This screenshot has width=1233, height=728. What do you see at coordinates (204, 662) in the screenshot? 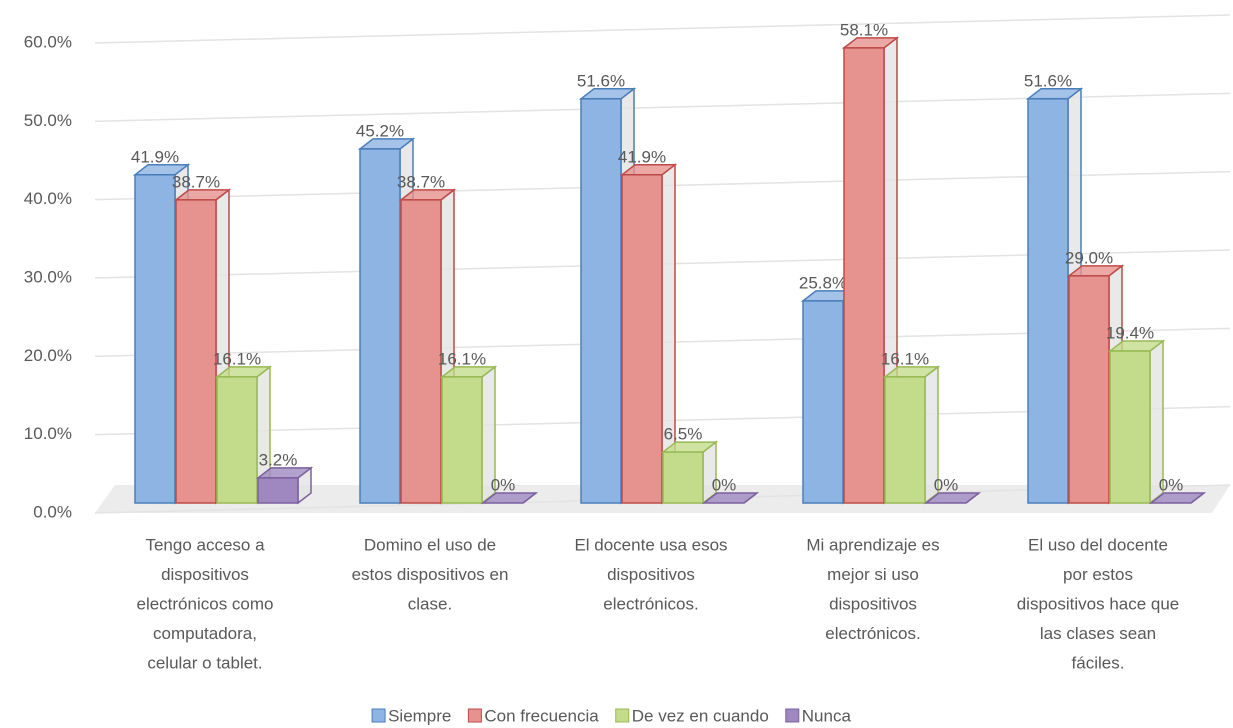
I see `x-tick-label: celular o tablet.` at bounding box center [204, 662].